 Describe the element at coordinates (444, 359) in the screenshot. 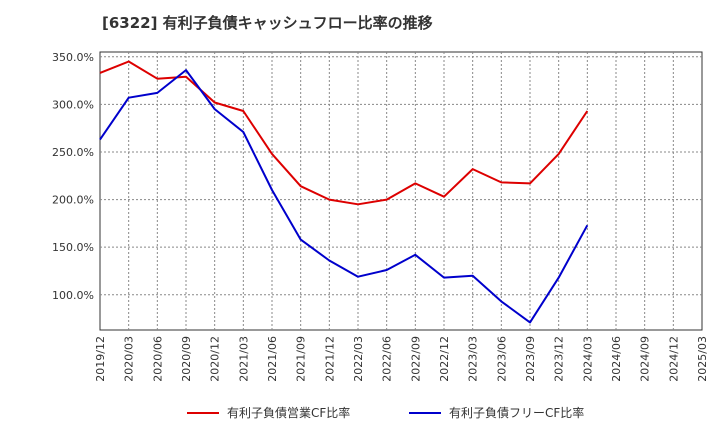

I see `x-tick-label: 2022/12` at that location.